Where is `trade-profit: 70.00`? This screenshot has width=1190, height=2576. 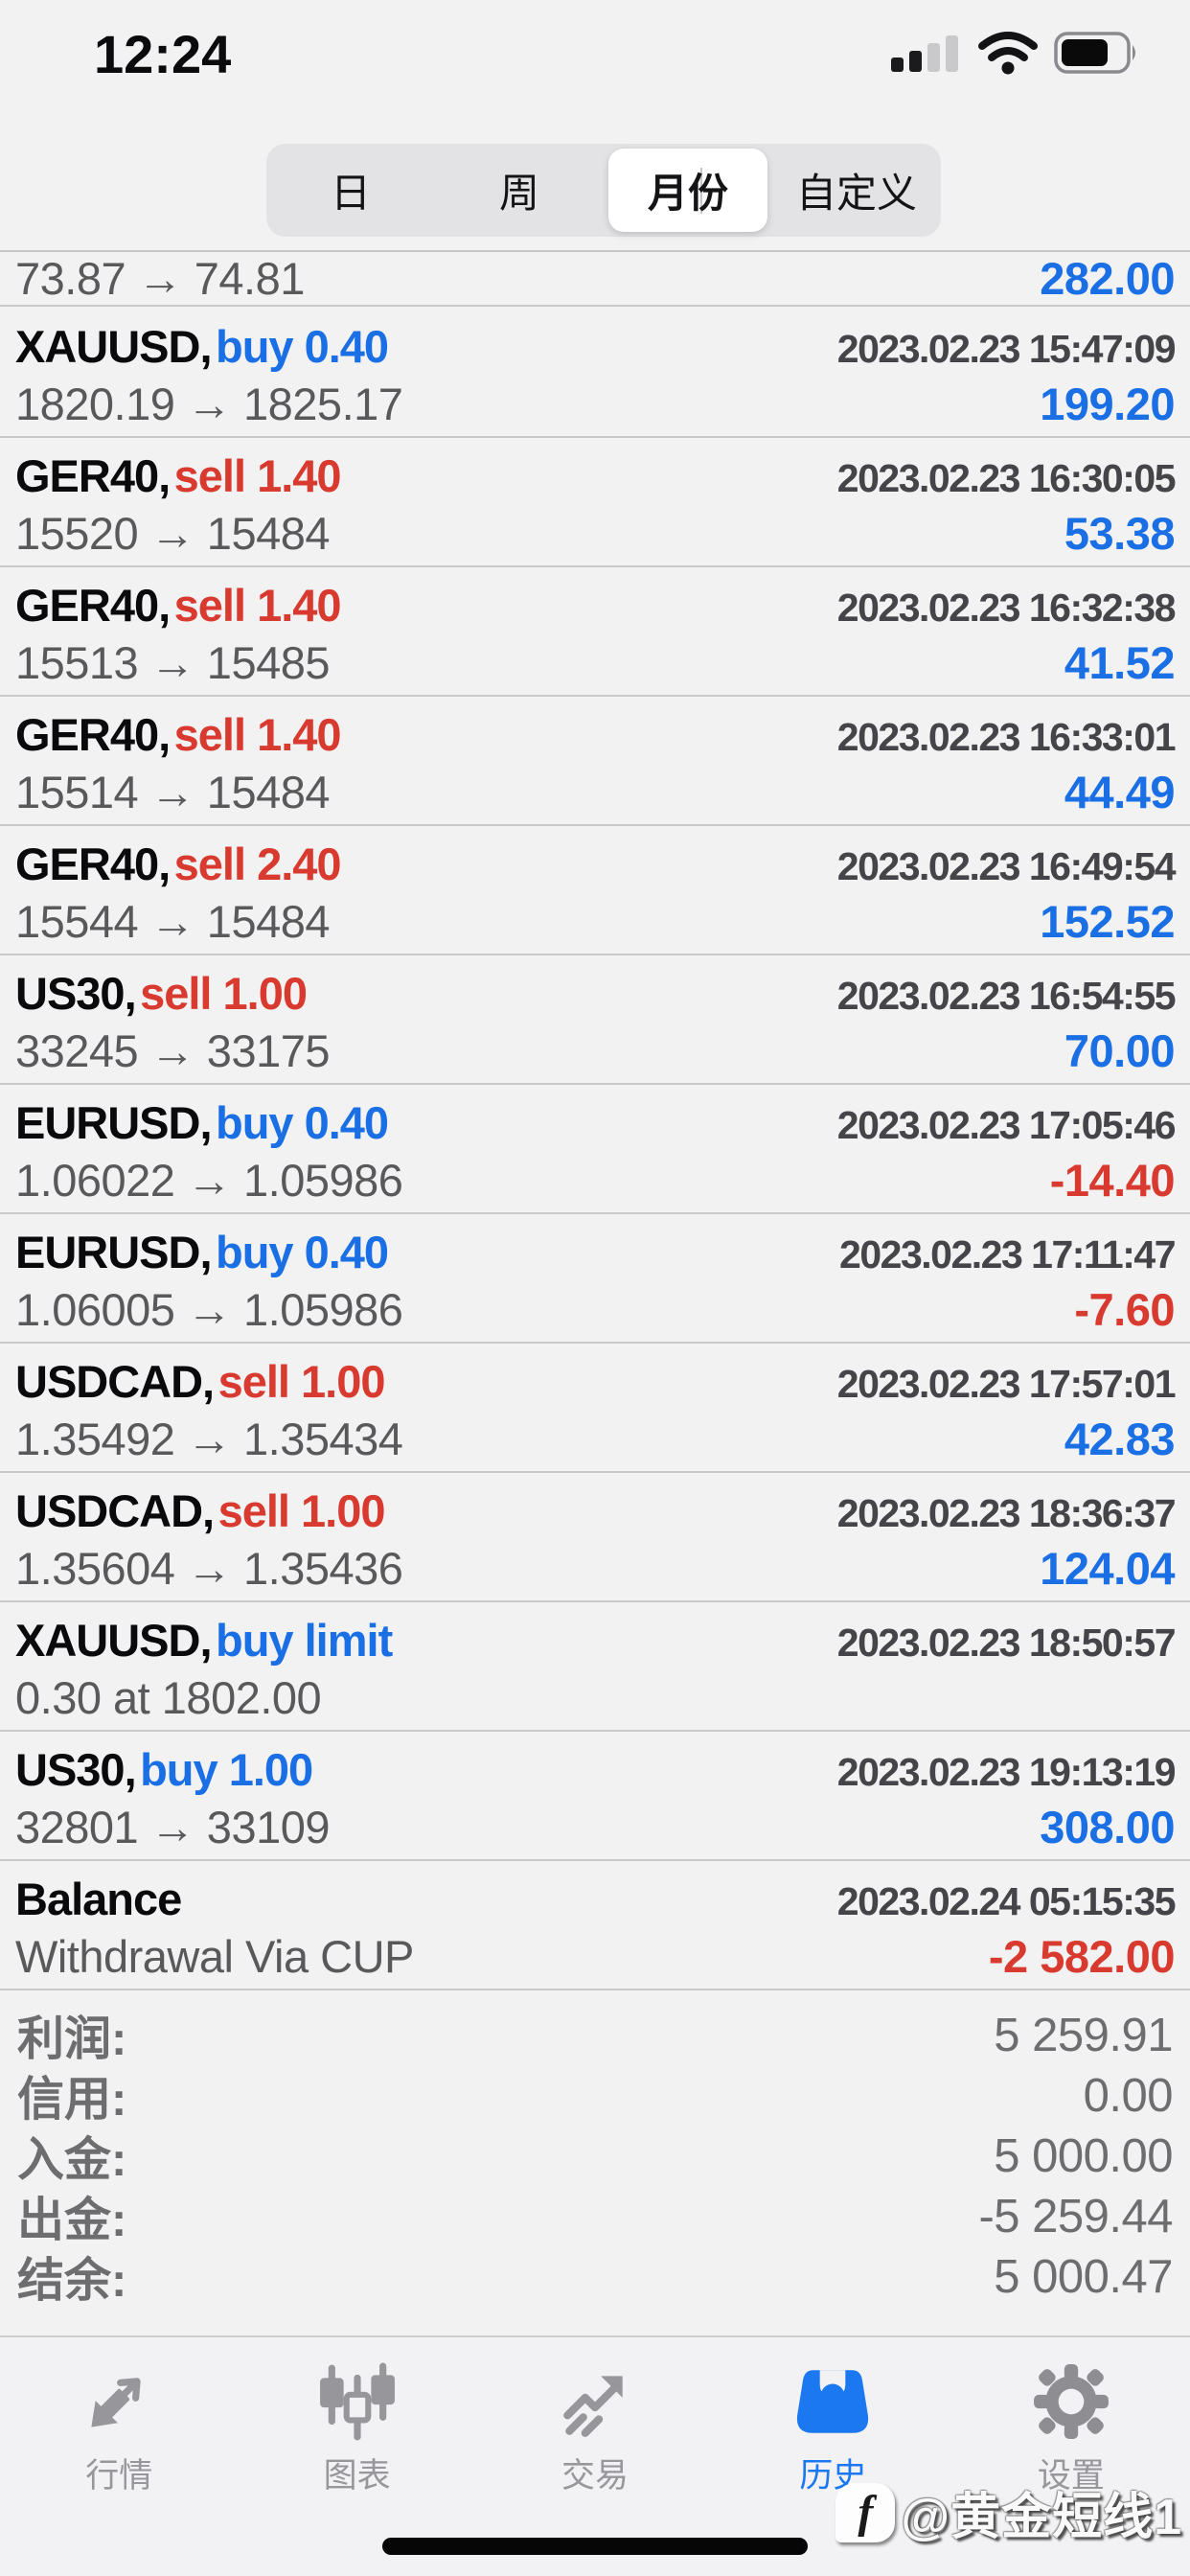
trade-profit: 70.00 is located at coordinates (1120, 1050).